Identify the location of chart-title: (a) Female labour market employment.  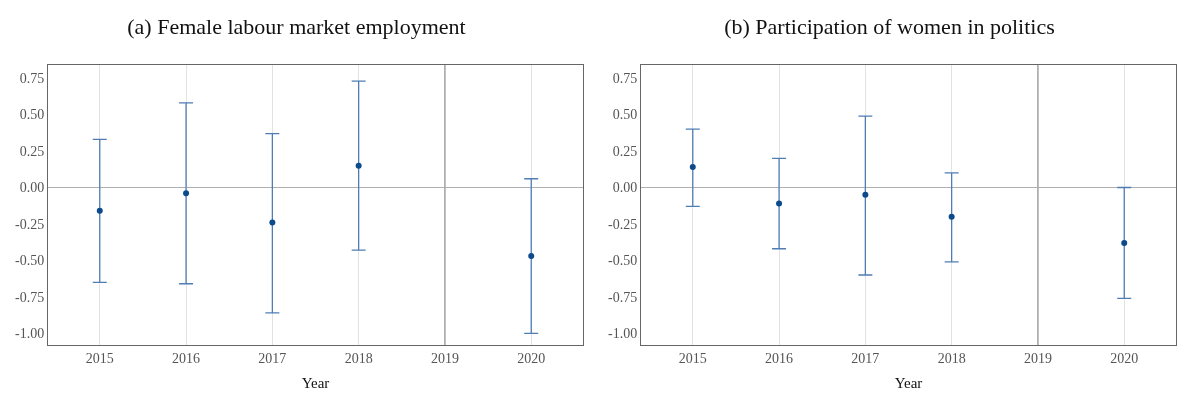
(296, 26).